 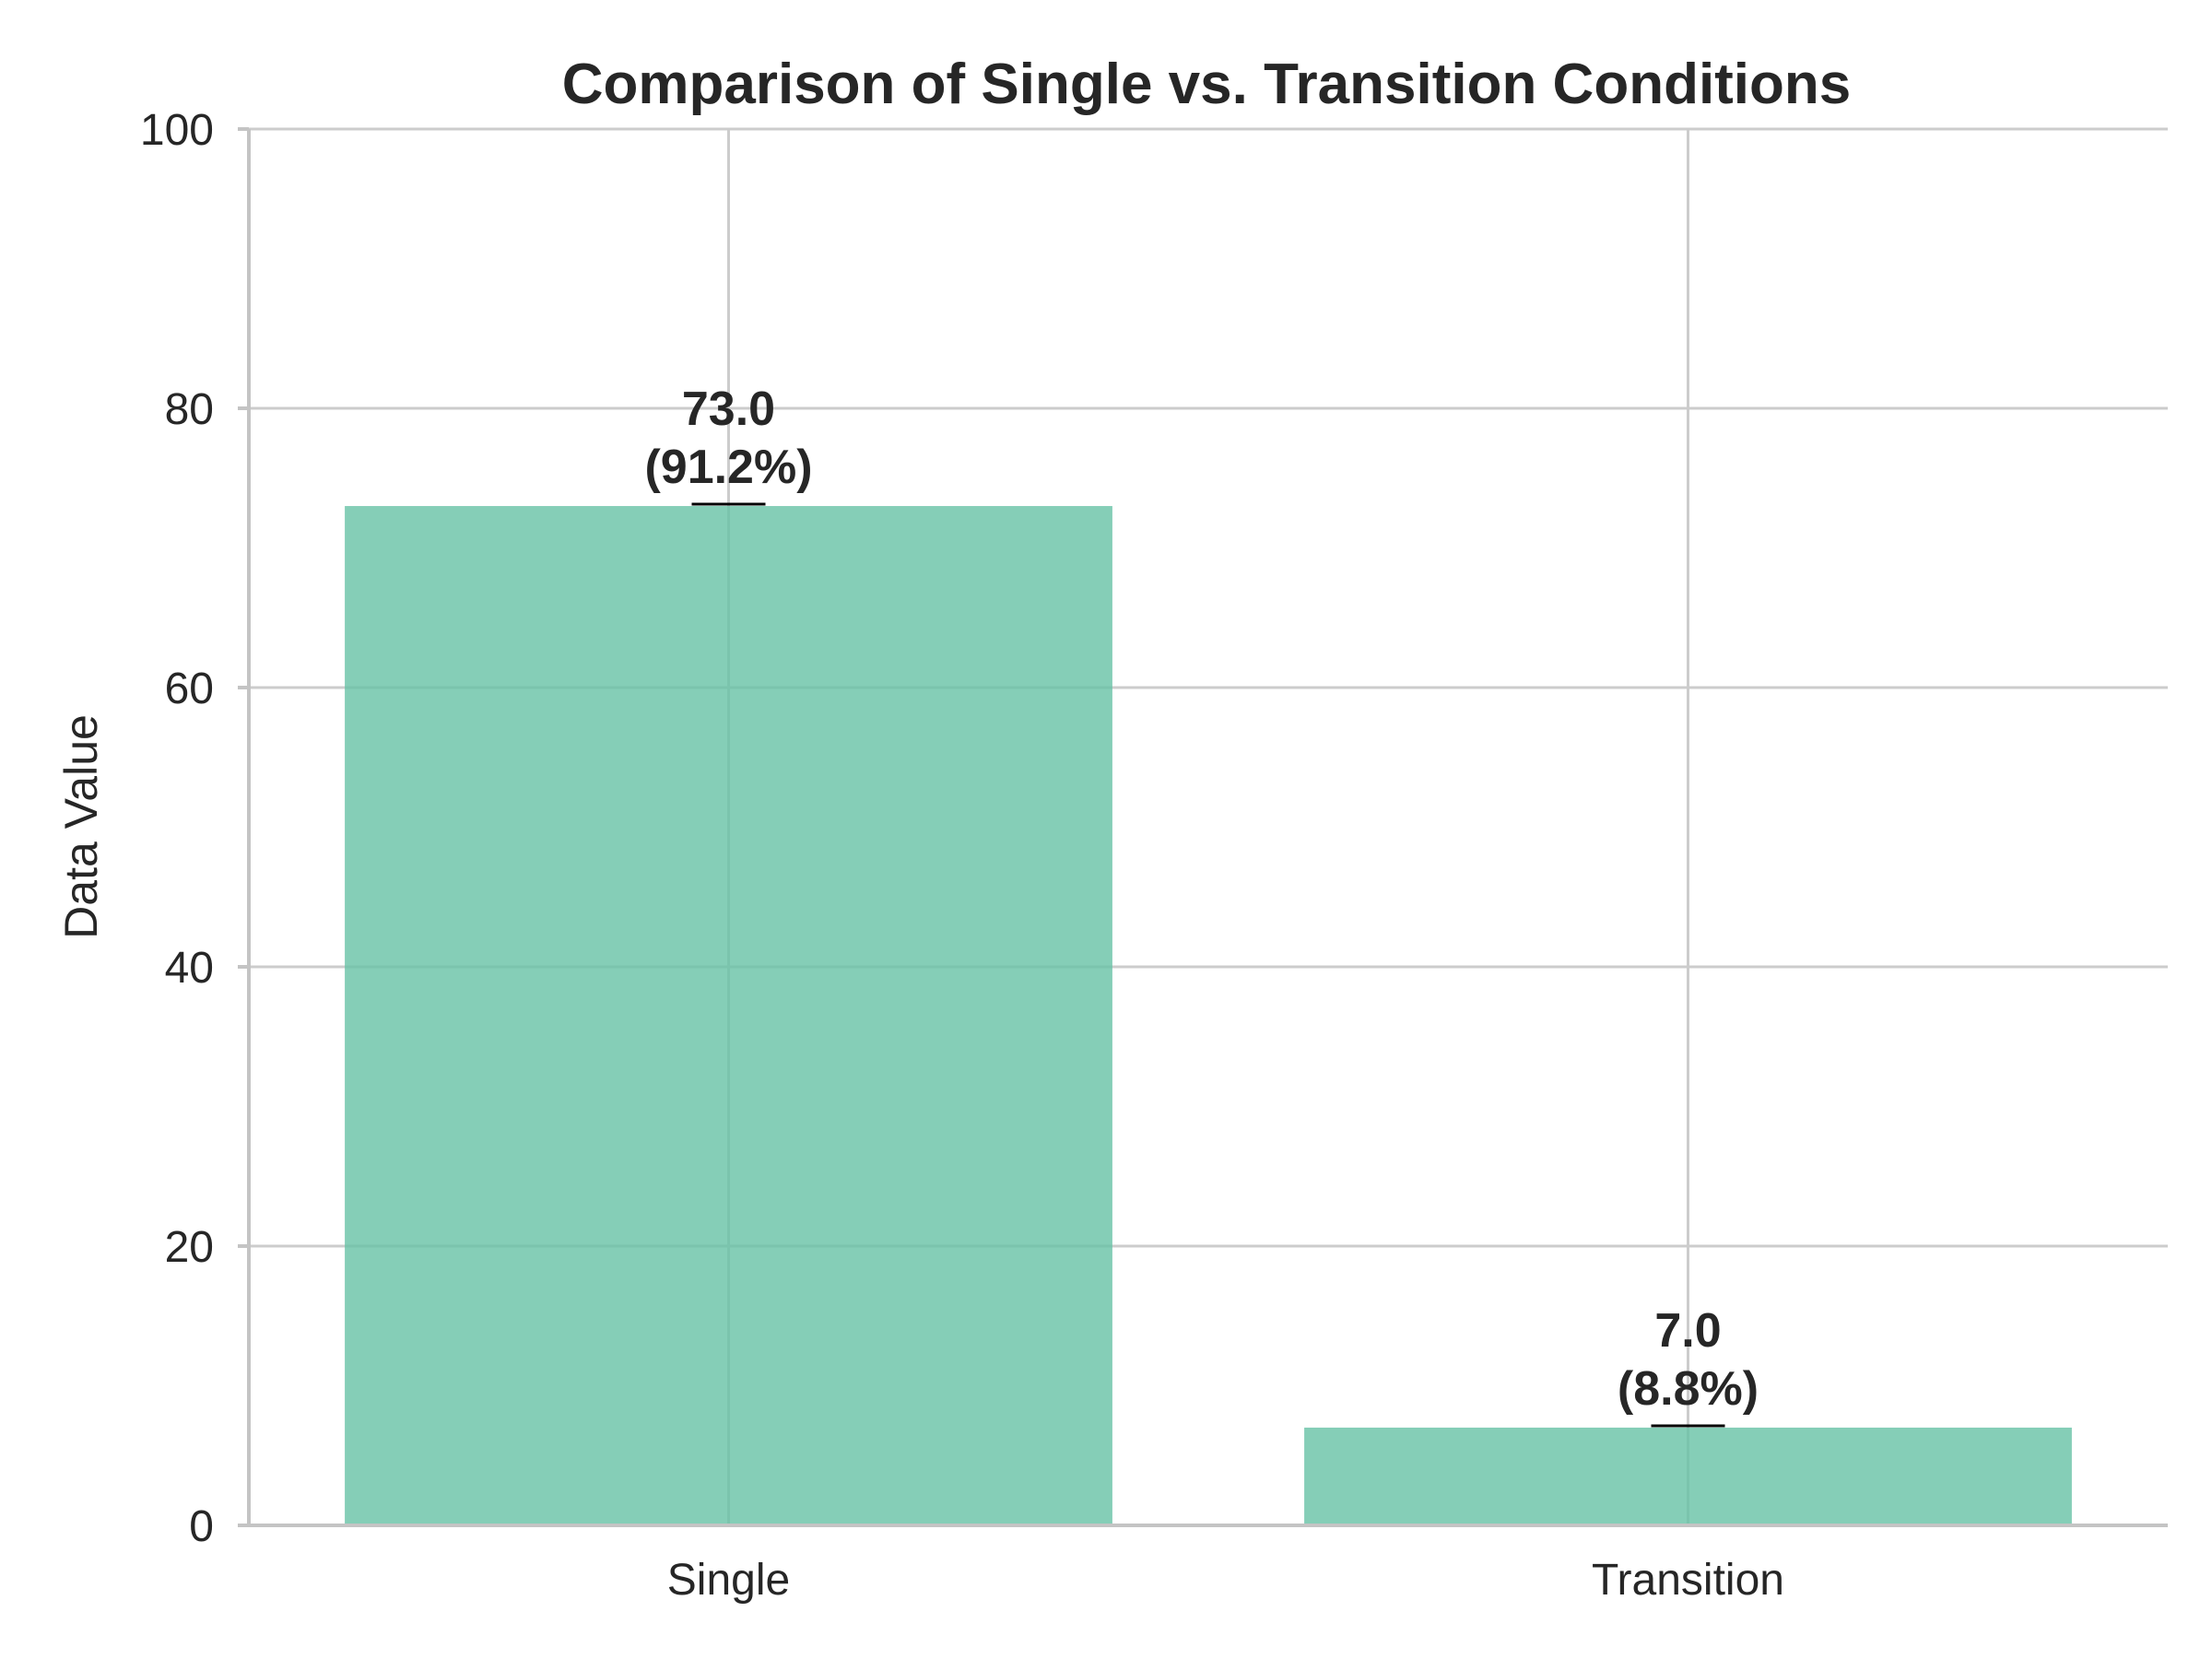 What do you see at coordinates (728, 467) in the screenshot?
I see `bar-percent-label: (91.2%)` at bounding box center [728, 467].